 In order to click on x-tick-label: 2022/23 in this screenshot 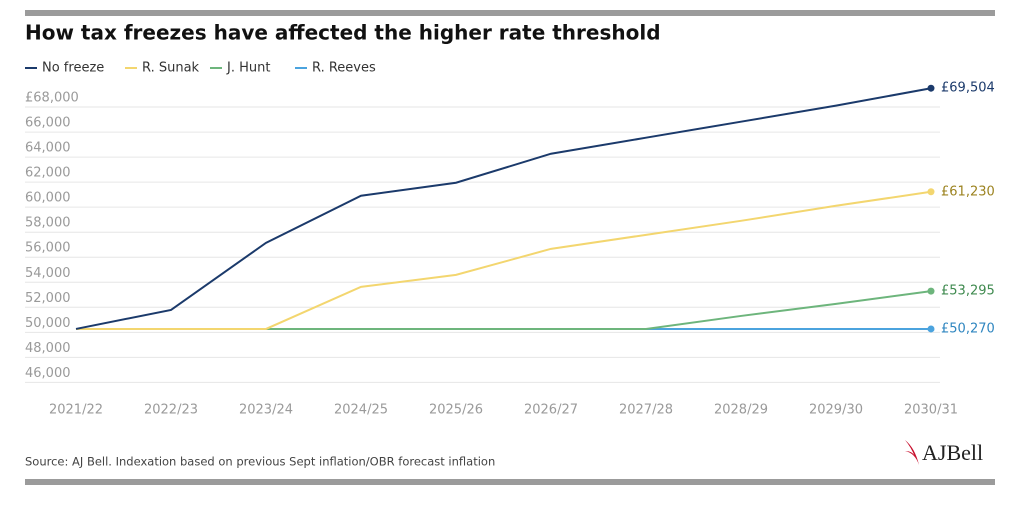, I will do `click(171, 410)`.